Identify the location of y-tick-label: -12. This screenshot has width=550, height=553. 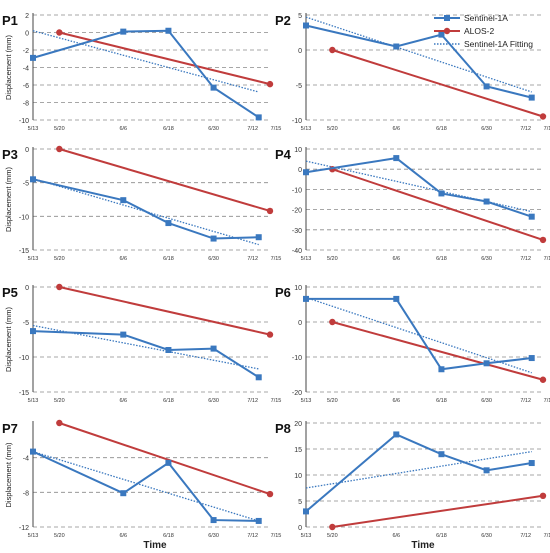
(24, 528).